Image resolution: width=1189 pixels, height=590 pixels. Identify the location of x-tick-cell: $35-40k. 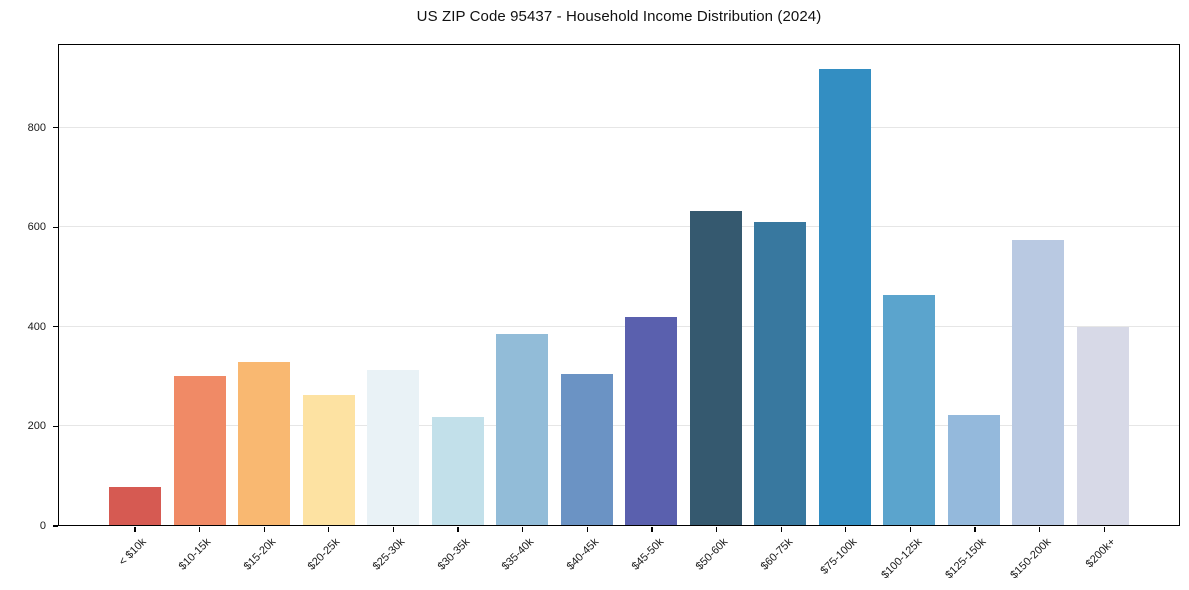
(522, 557).